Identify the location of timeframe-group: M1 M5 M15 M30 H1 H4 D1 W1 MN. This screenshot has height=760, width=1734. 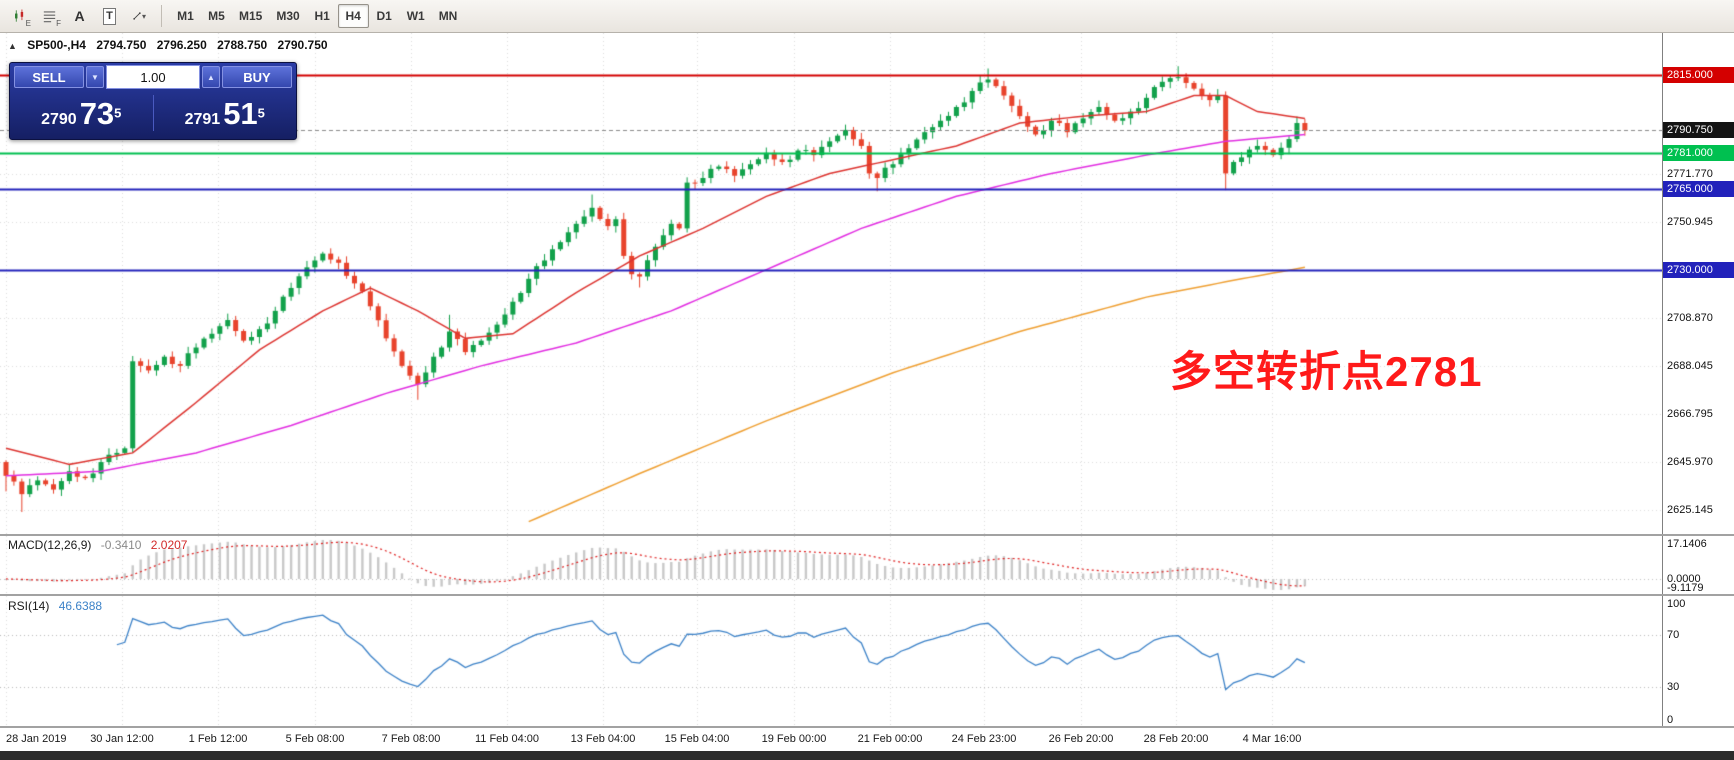
(317, 16).